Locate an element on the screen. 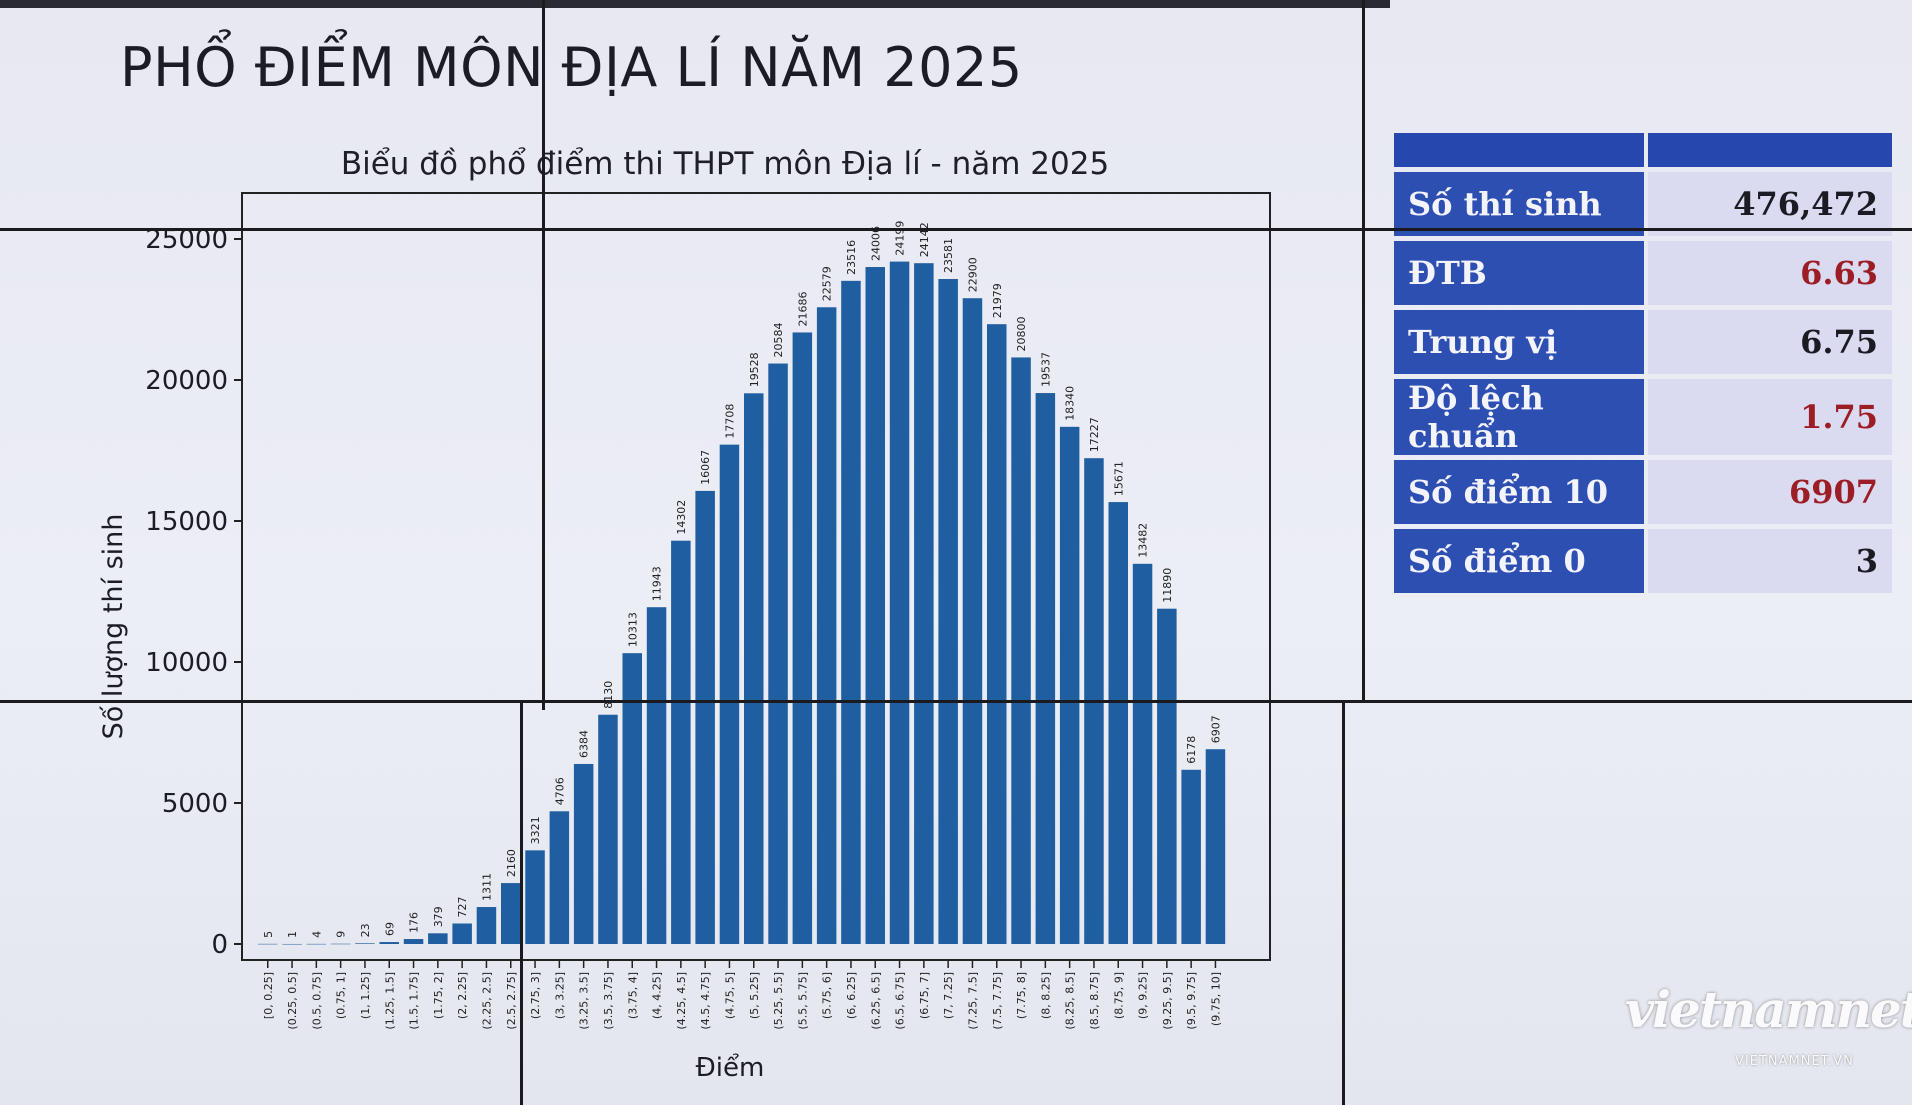 Image resolution: width=1912 pixels, height=1105 pixels. stats-value-stddev: 1.75 is located at coordinates (1770, 417).